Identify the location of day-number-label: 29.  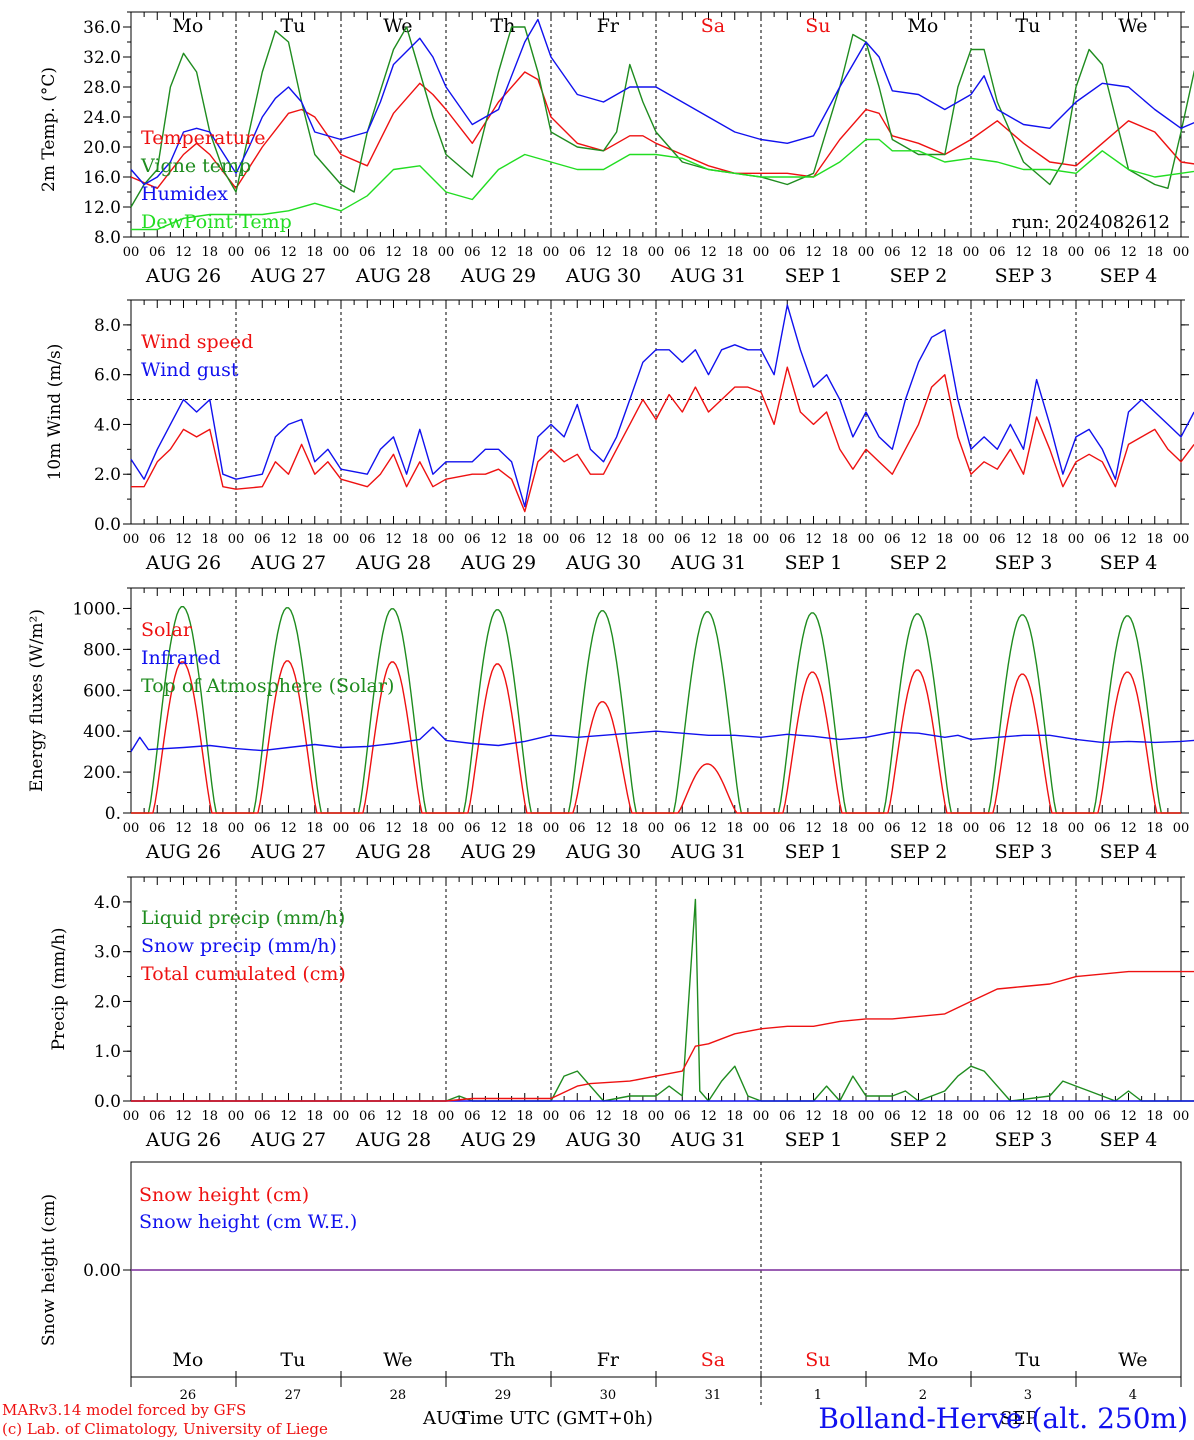
(503, 1395).